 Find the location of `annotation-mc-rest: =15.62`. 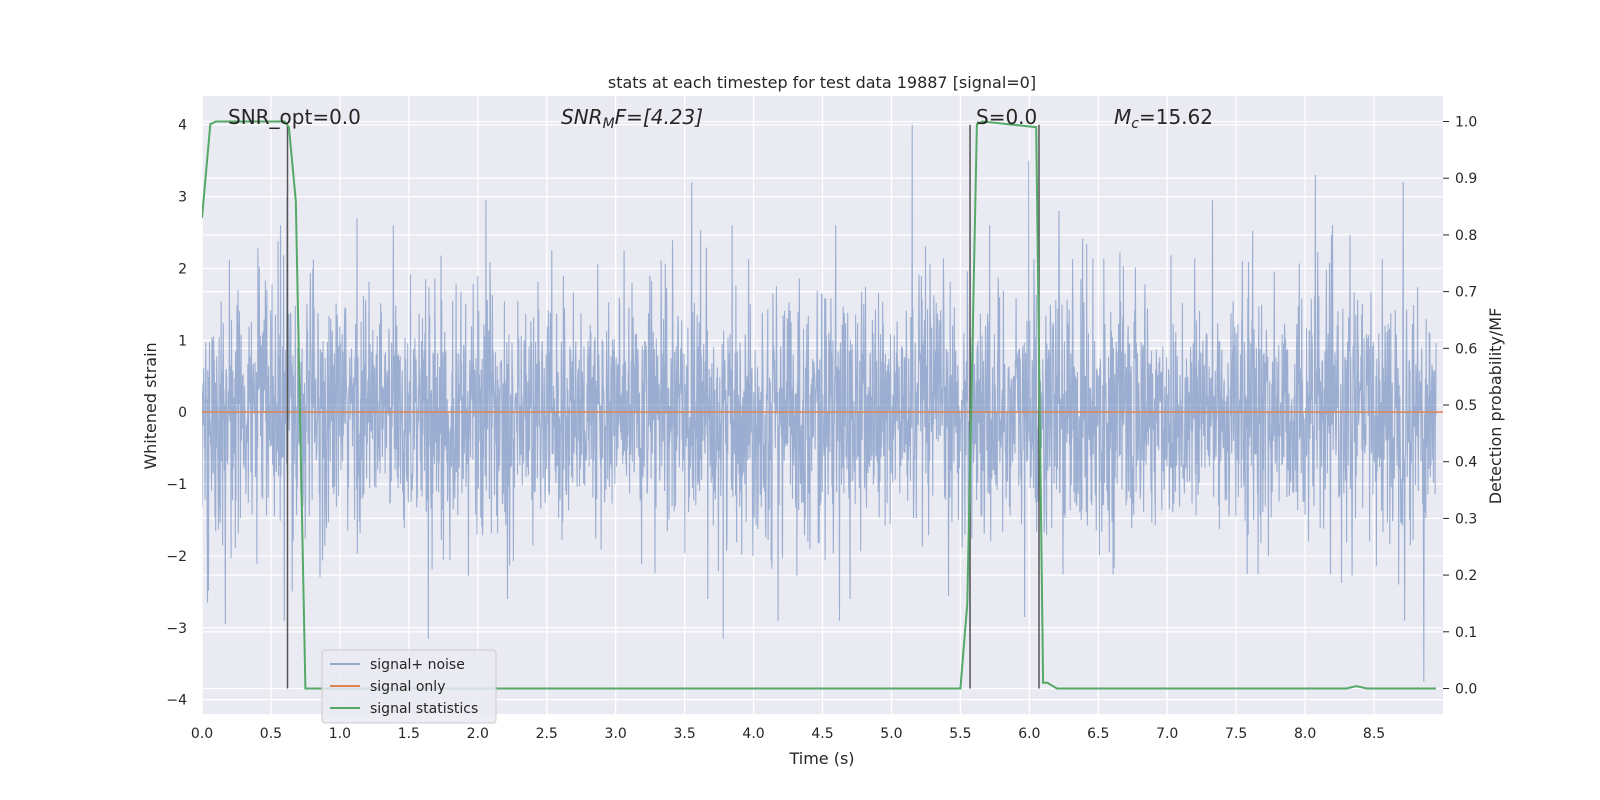

annotation-mc-rest: =15.62 is located at coordinates (1176, 117).